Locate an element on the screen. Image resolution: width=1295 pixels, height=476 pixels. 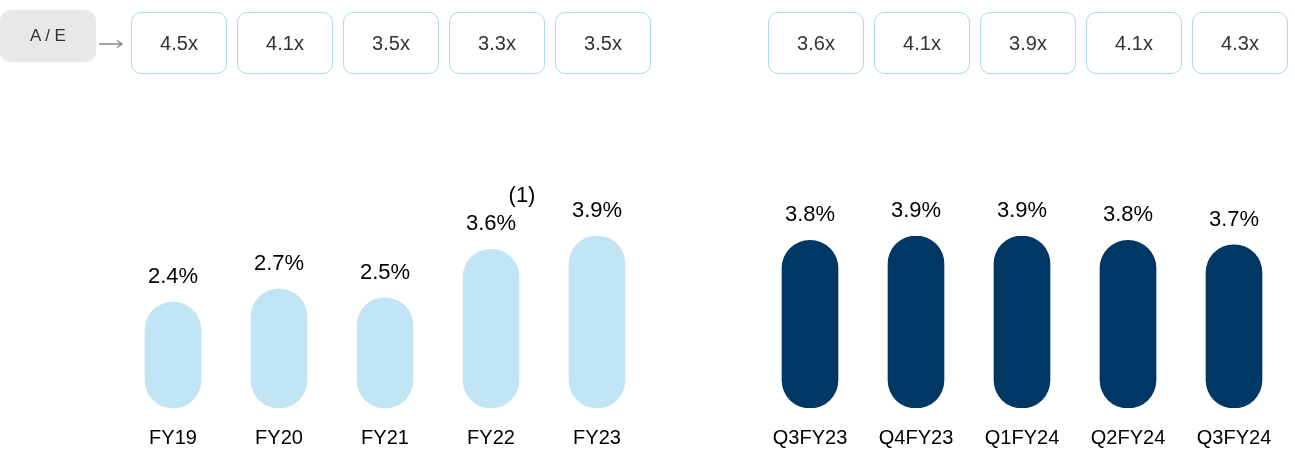
x-tick-label: FY19 is located at coordinates (173, 436).